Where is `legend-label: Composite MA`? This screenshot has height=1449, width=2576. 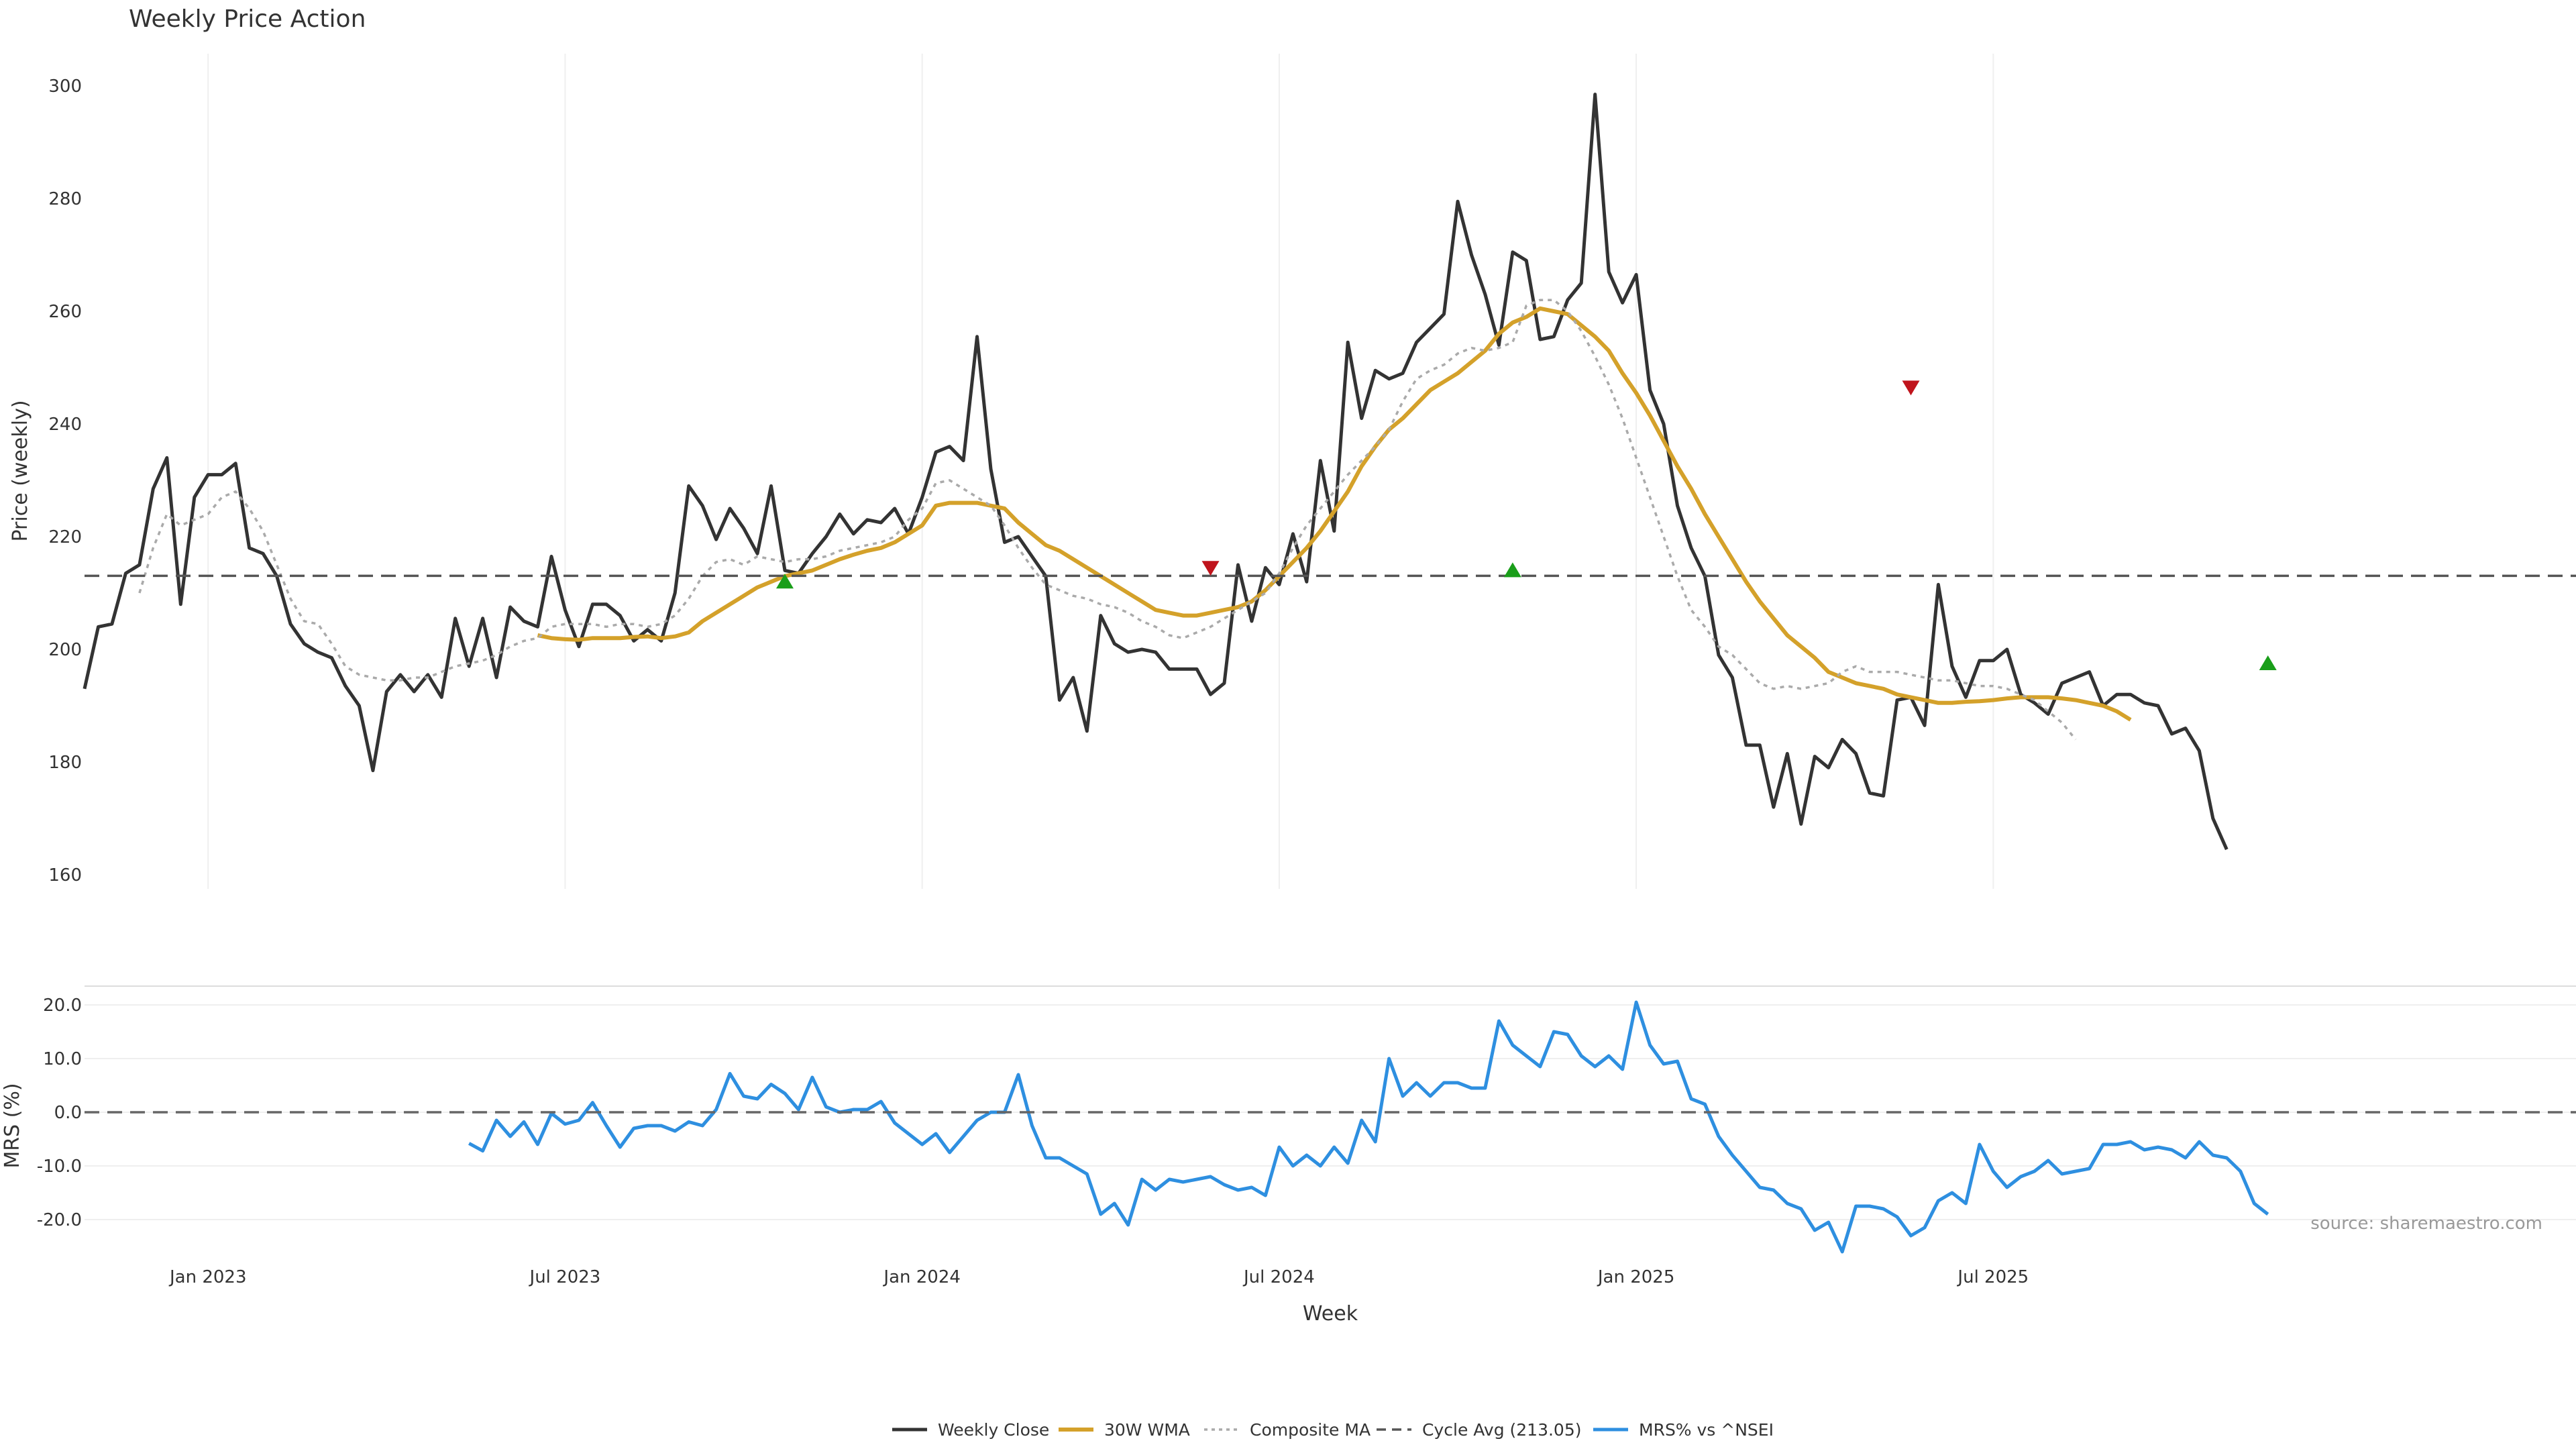 legend-label: Composite MA is located at coordinates (1310, 1430).